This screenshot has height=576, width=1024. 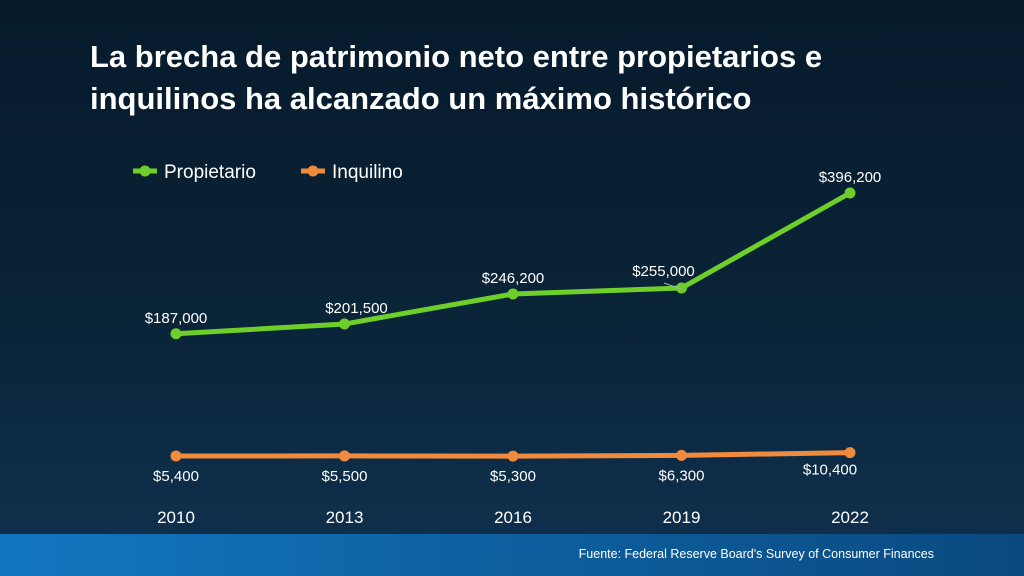 What do you see at coordinates (210, 172) in the screenshot?
I see `legend-label-0: Propietario` at bounding box center [210, 172].